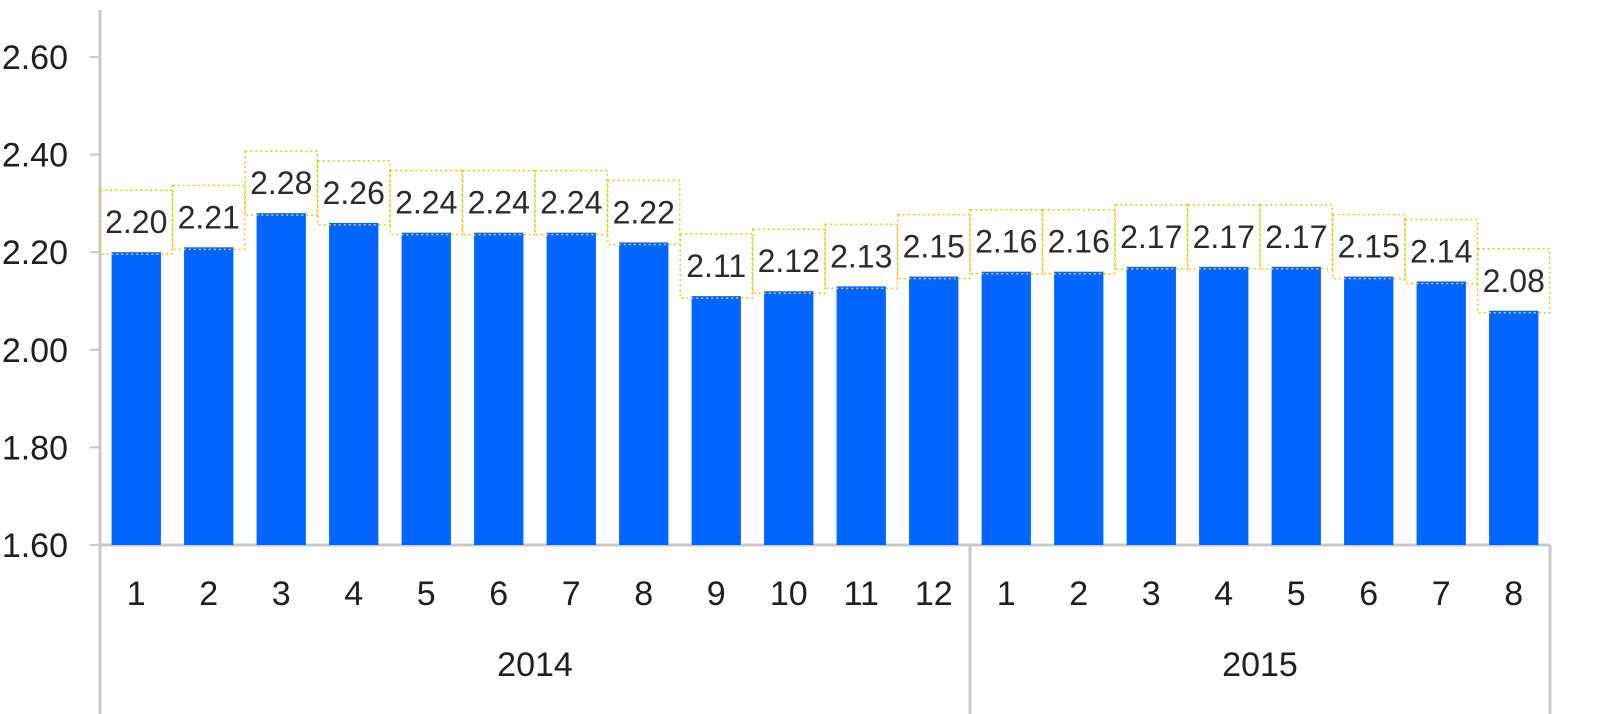  What do you see at coordinates (789, 594) in the screenshot?
I see `x-category-label: 10` at bounding box center [789, 594].